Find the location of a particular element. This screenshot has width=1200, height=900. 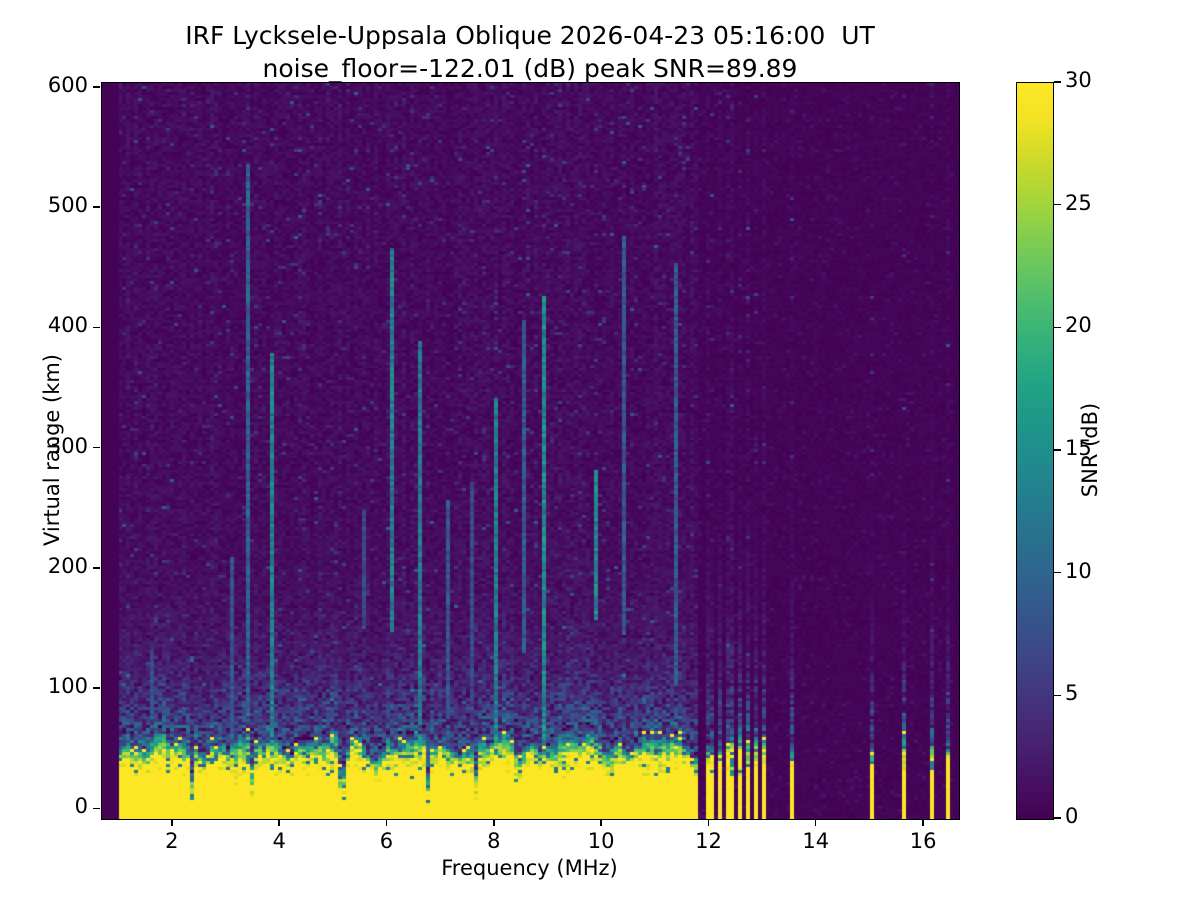

y-tick-label: 0 is located at coordinates (81, 806).